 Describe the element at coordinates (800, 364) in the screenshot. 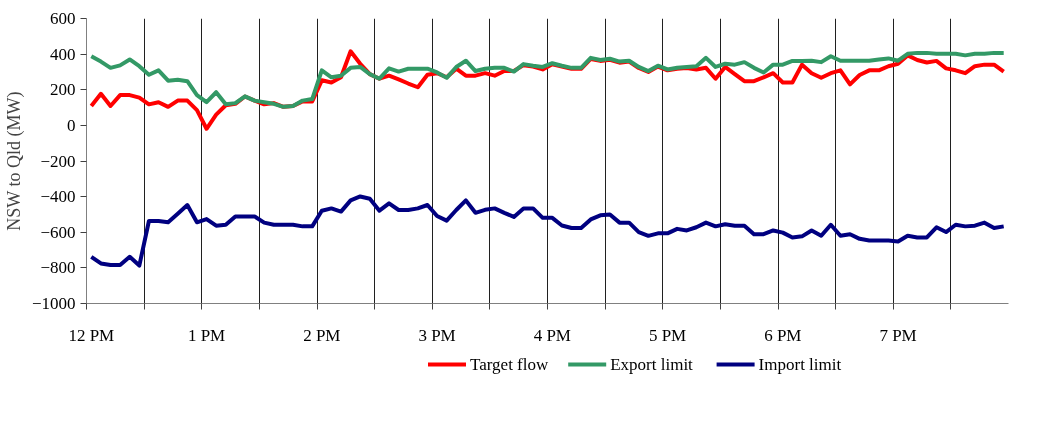

I see `legend-label: Import limit` at that location.